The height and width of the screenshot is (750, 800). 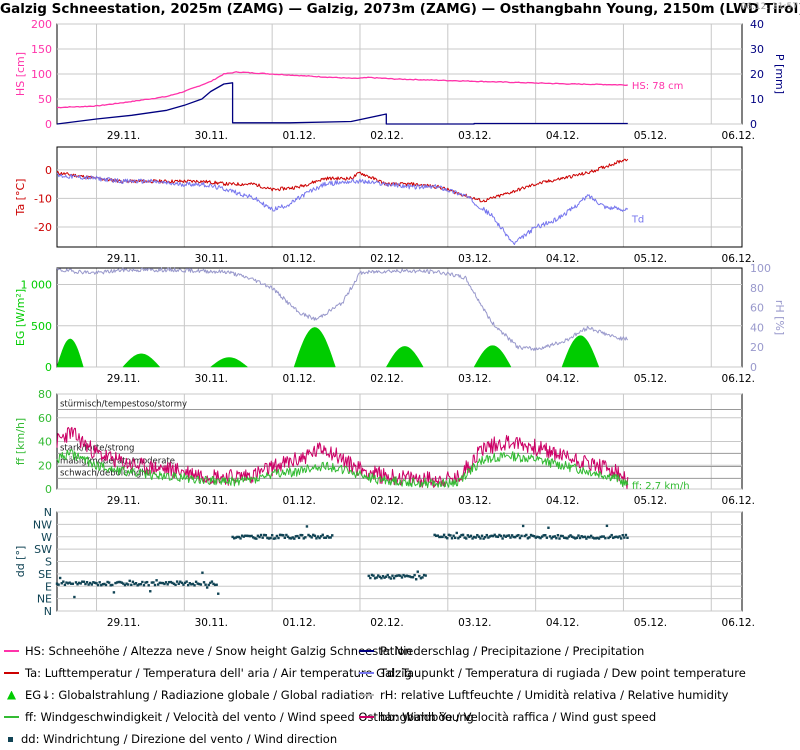 What do you see at coordinates (41, 24) in the screenshot?
I see `y-tick-label: 200` at bounding box center [41, 24].